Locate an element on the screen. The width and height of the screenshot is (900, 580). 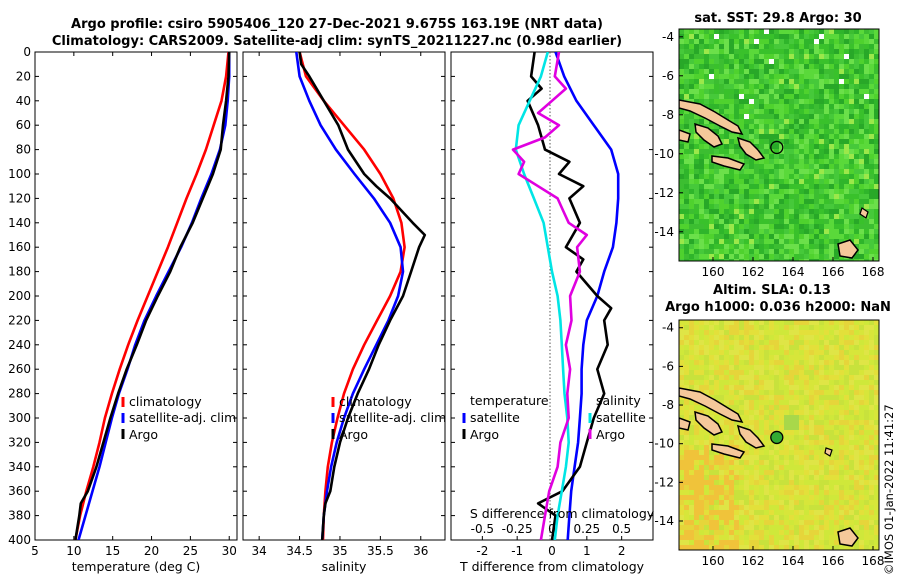
island-choiseul is located at coordinates (711, 117).